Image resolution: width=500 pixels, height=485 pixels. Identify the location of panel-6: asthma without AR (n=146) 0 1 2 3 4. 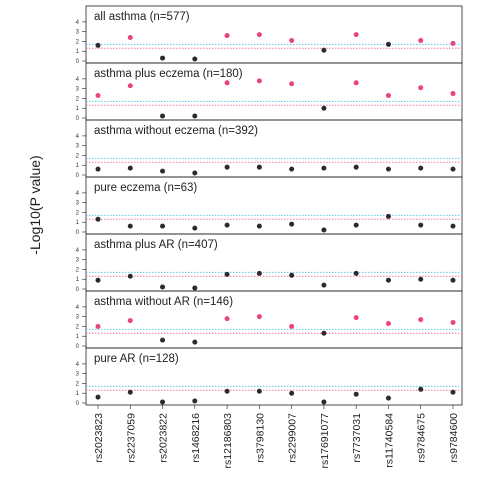
(269, 320).